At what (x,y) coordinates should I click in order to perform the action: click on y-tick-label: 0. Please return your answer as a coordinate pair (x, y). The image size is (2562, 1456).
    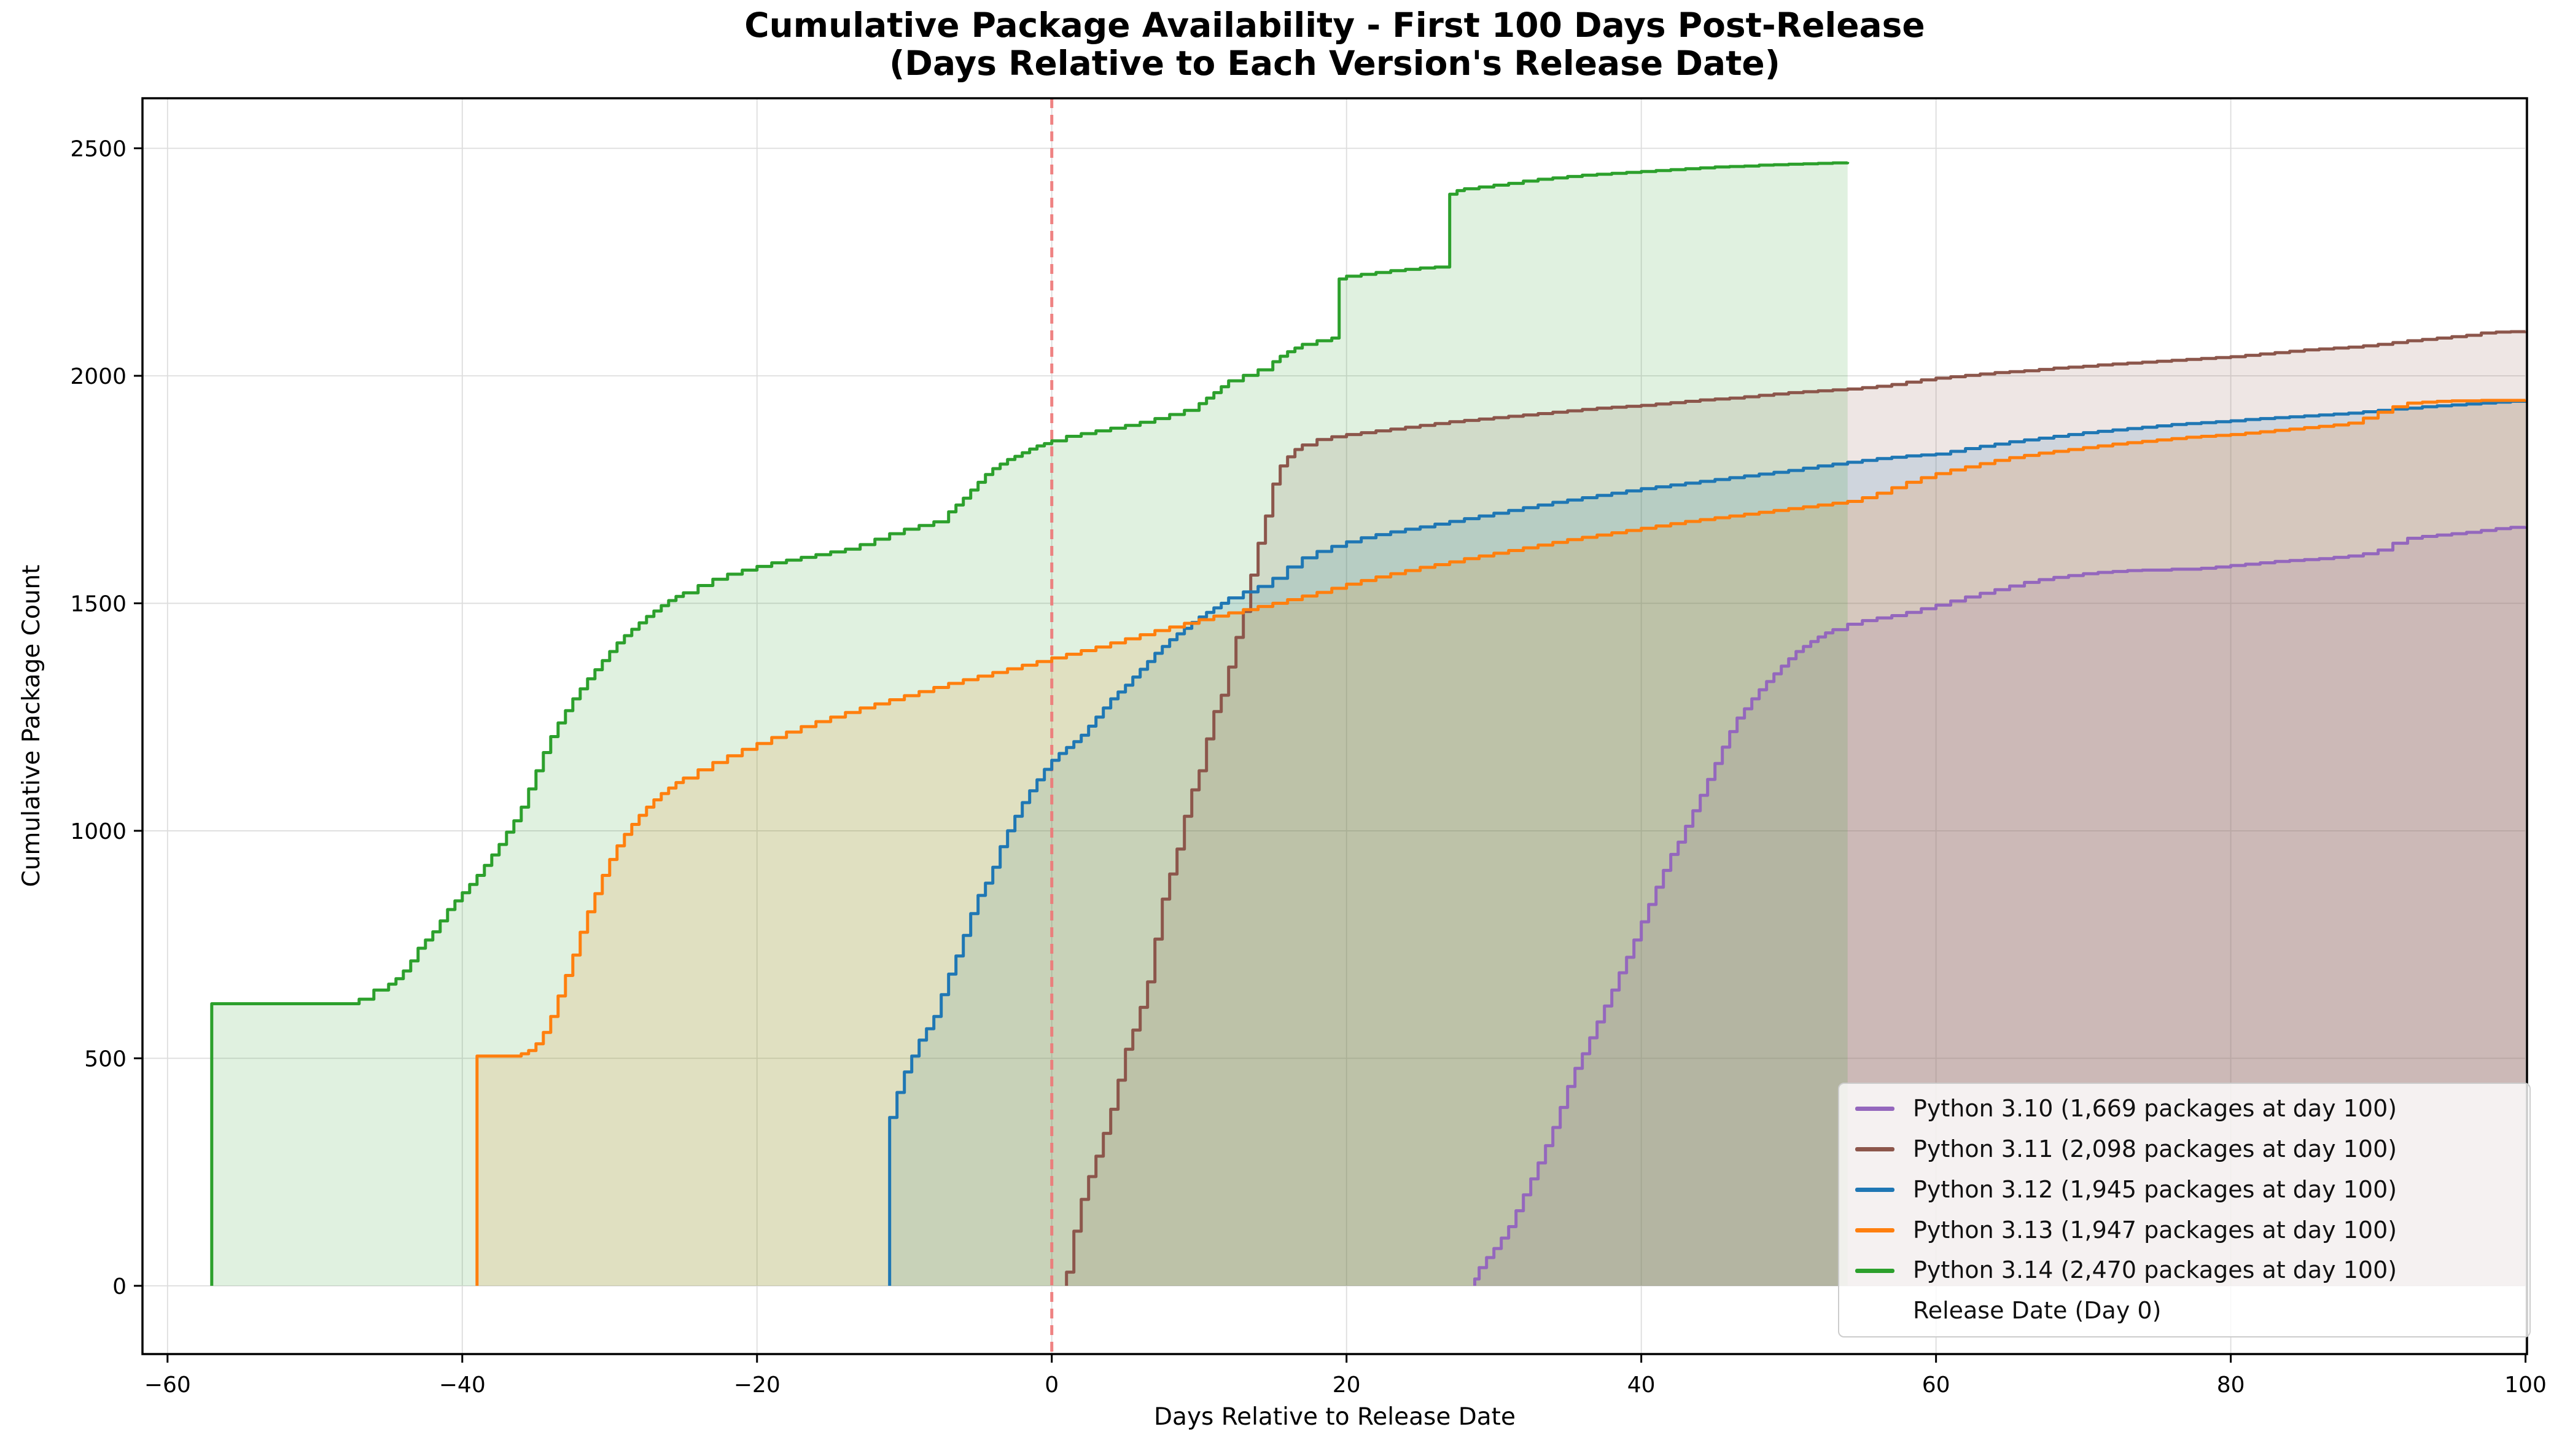
    Looking at the image, I should click on (119, 1286).